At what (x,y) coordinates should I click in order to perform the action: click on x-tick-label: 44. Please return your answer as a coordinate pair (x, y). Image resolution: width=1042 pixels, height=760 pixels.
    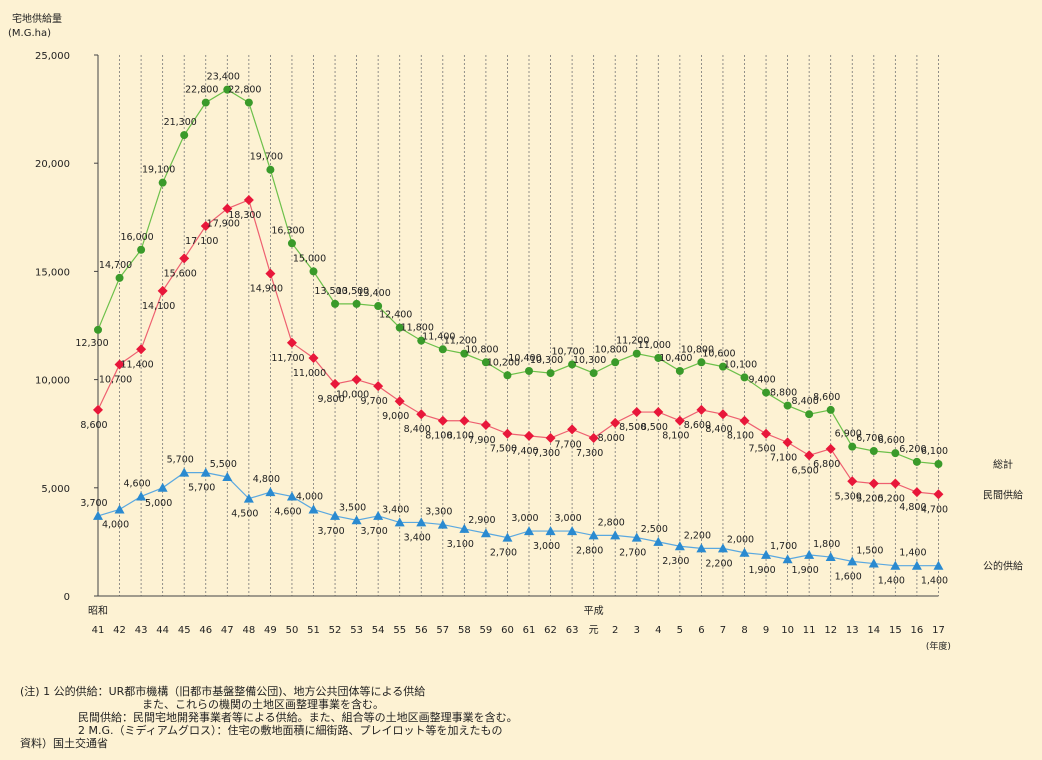
    Looking at the image, I should click on (162, 630).